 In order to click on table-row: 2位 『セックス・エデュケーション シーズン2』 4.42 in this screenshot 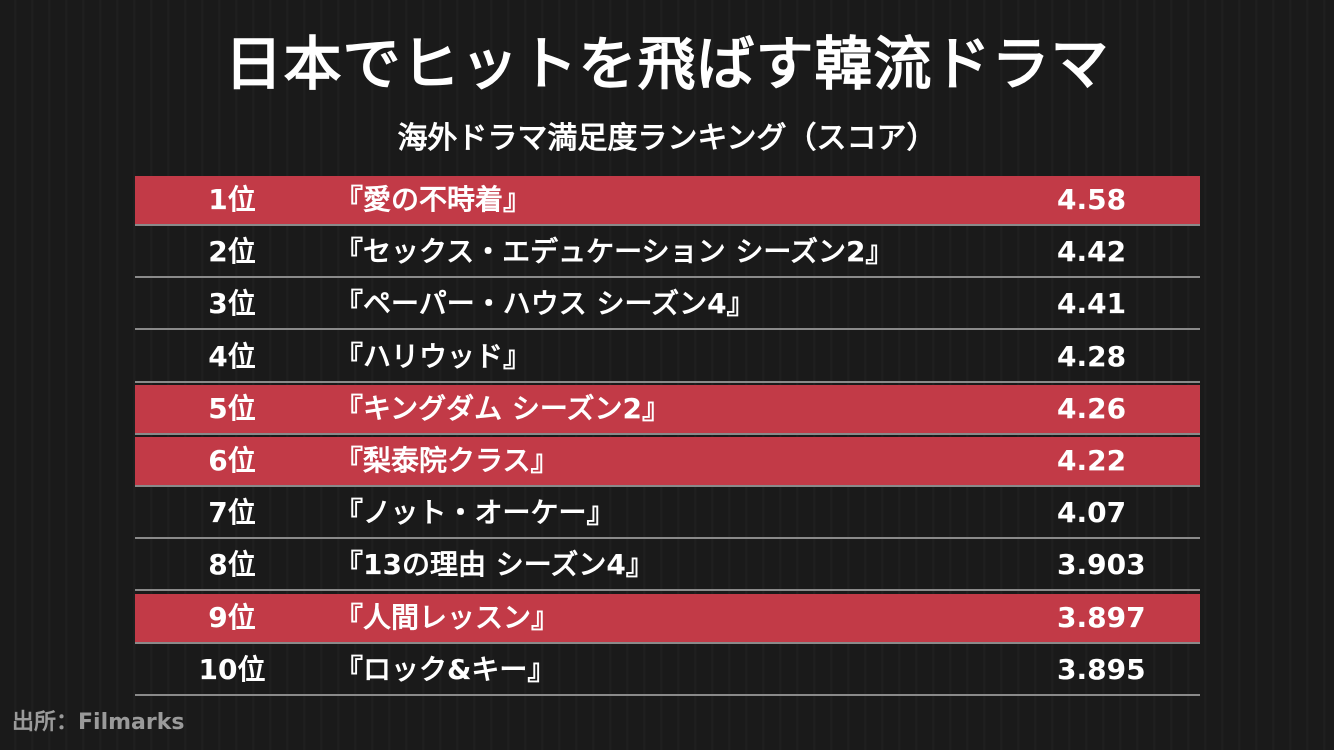, I will do `click(667, 253)`.